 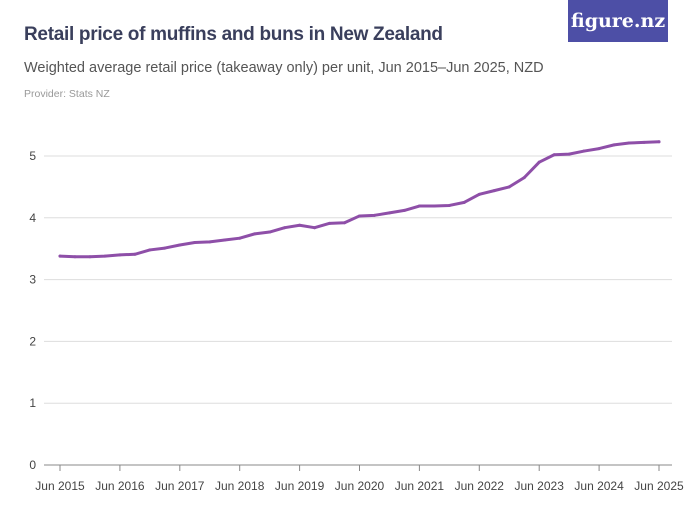 I want to click on y-tick-label: 1, so click(x=32, y=403).